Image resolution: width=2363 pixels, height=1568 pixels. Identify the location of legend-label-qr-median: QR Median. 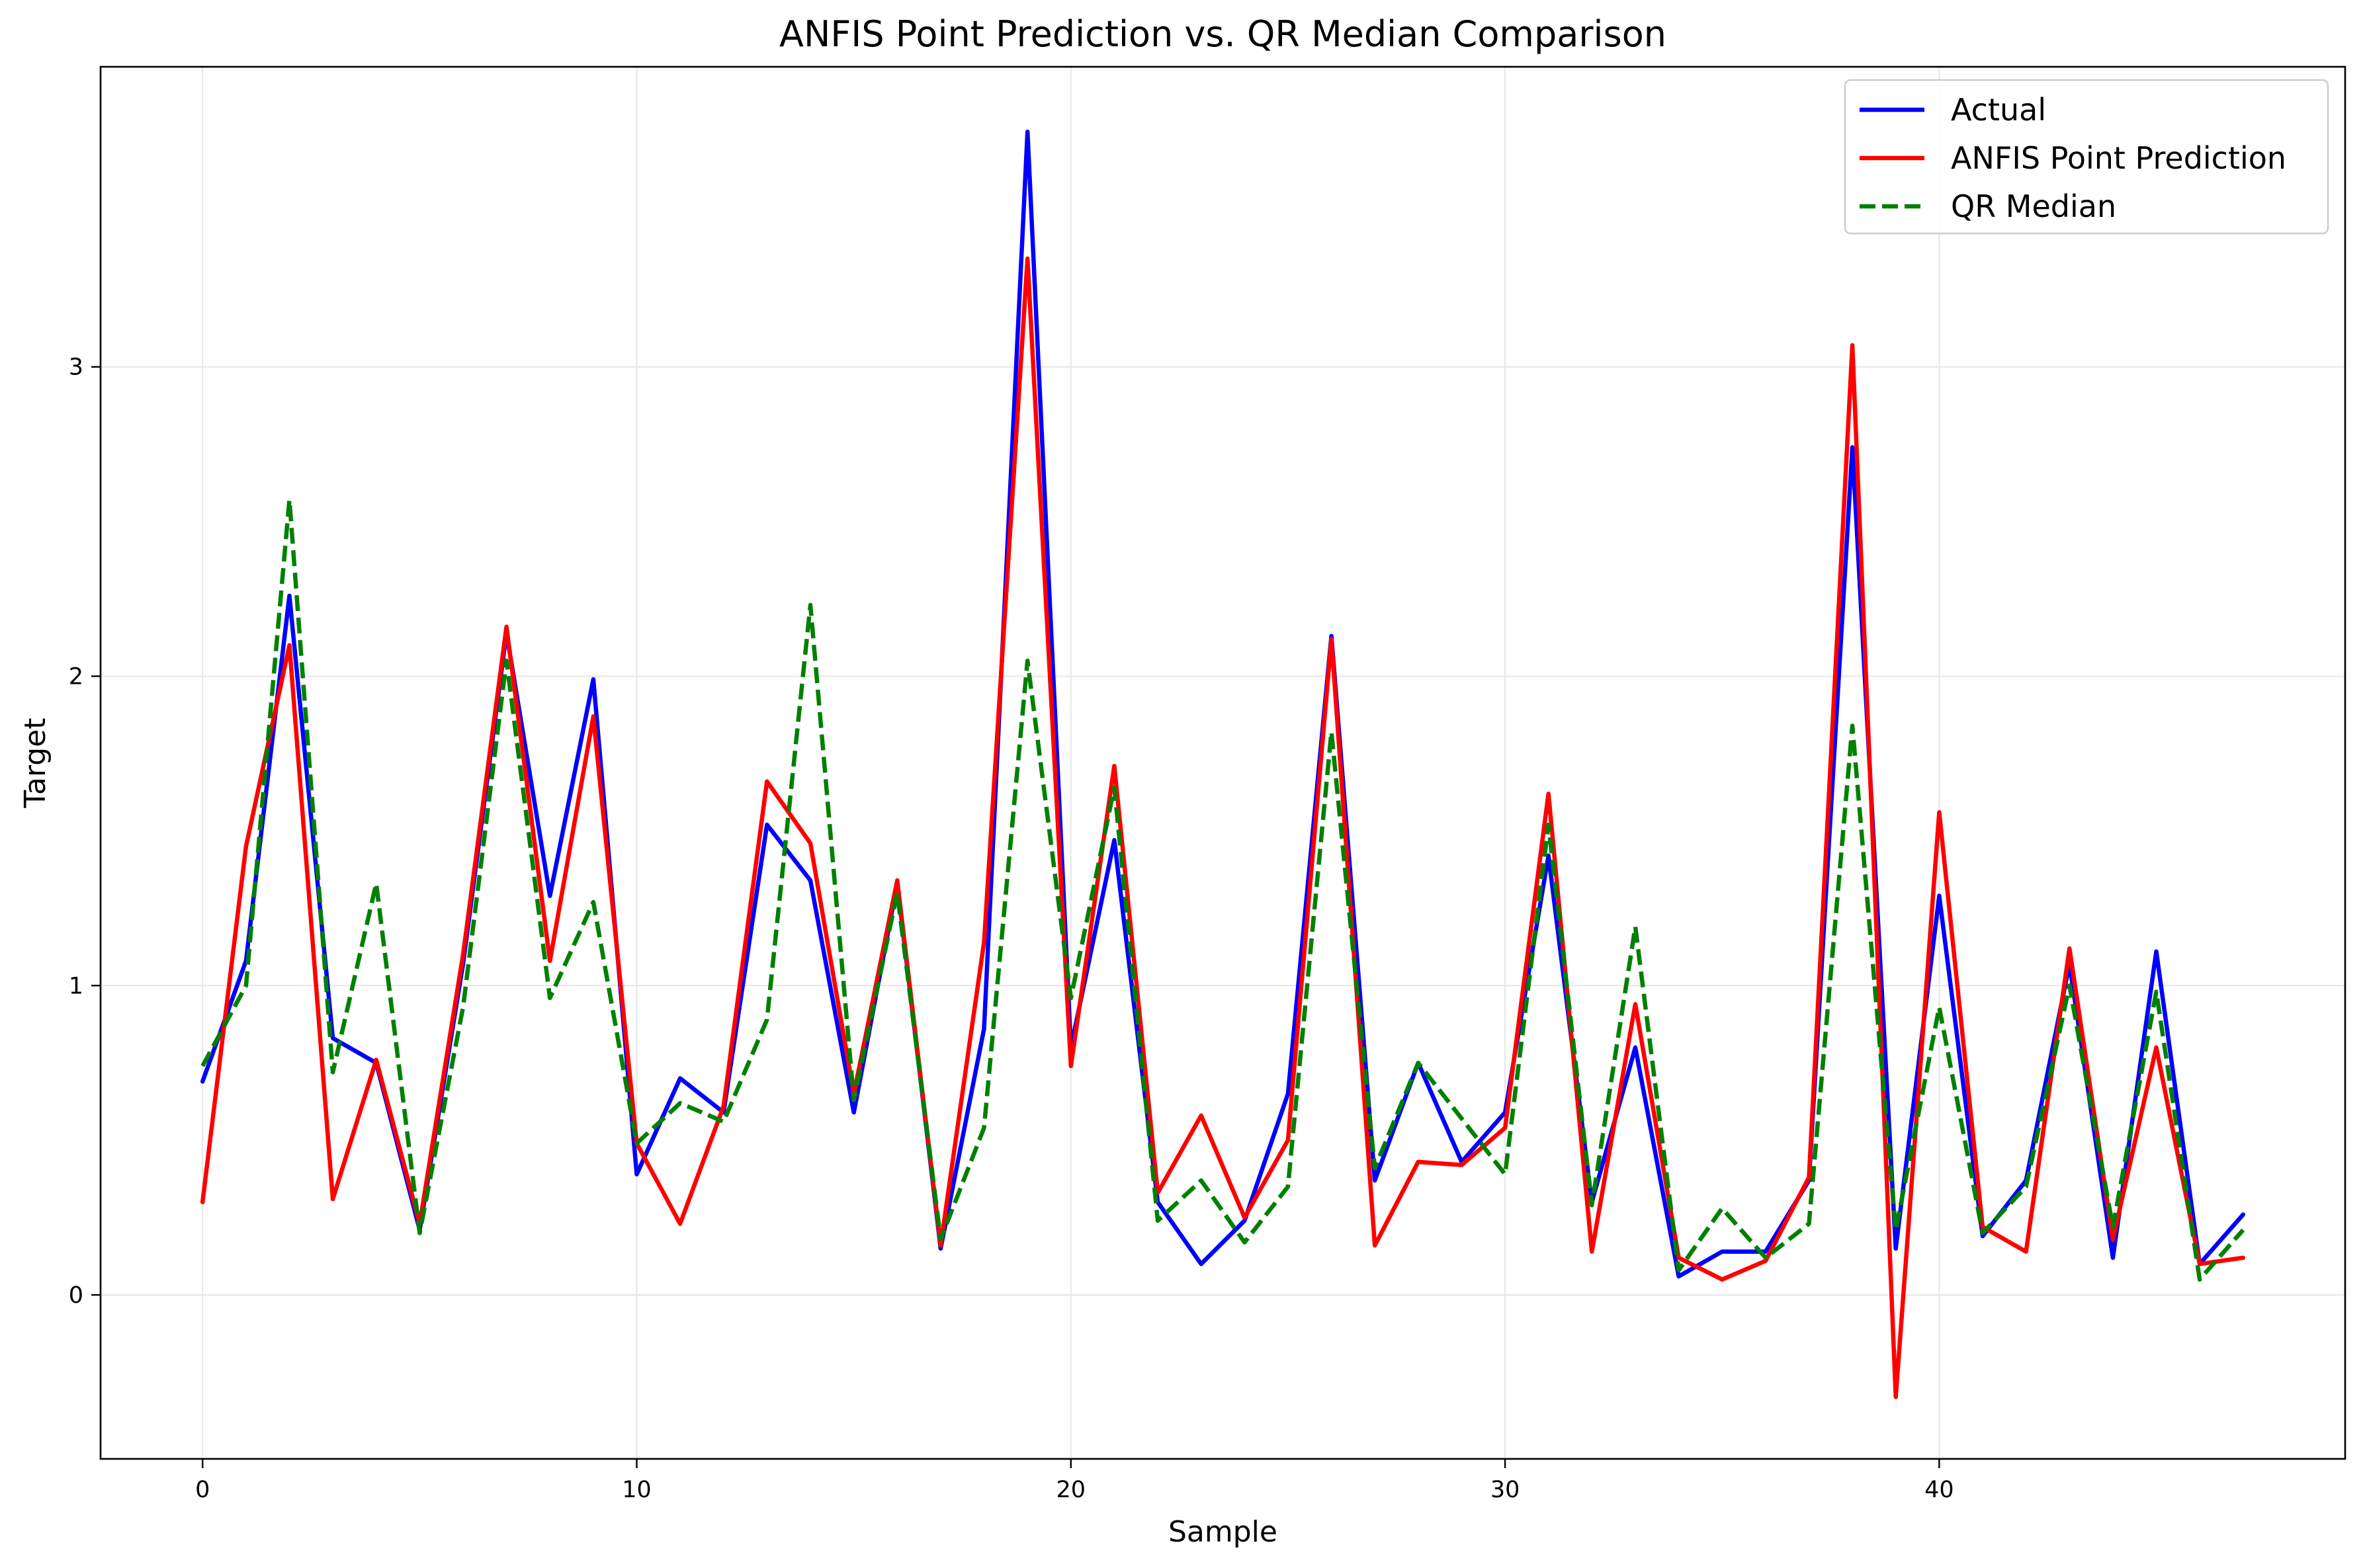
(2033, 206).